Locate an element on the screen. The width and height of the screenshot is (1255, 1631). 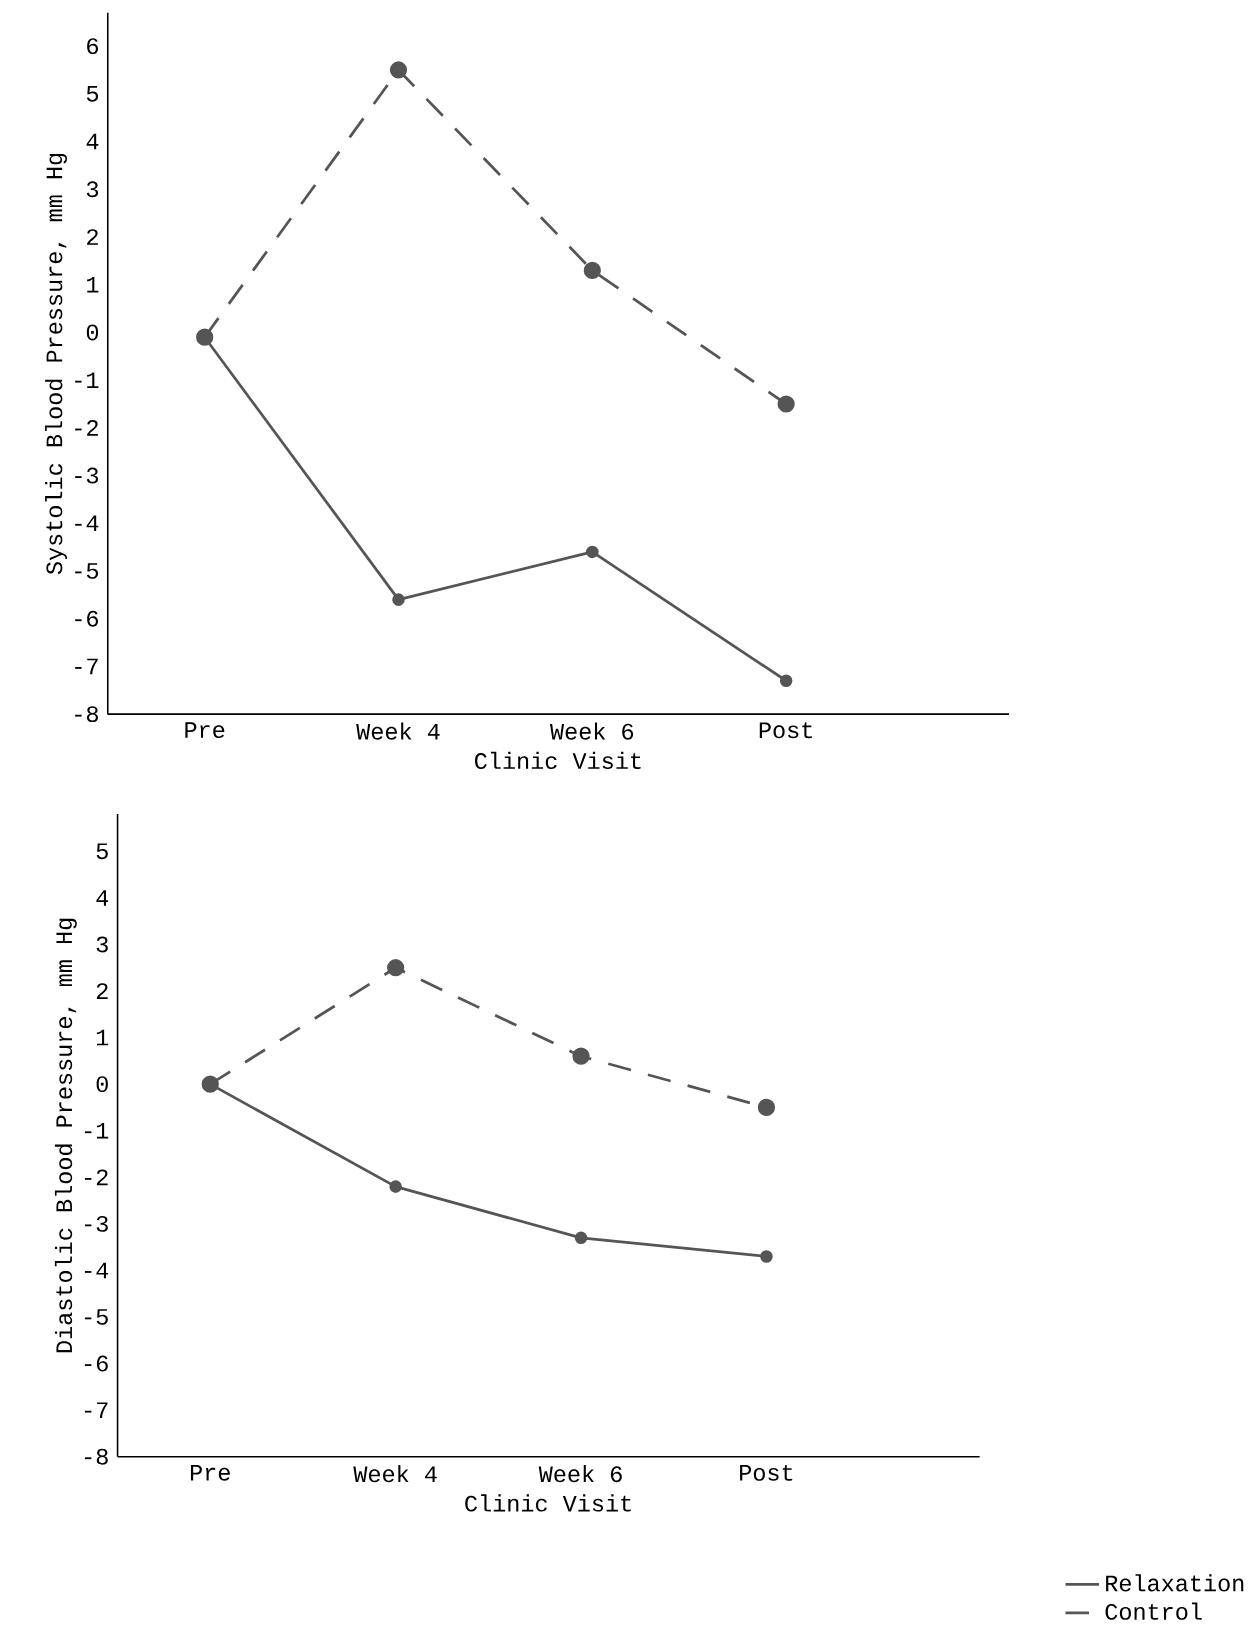
y-axis-title: Diastolic Blood Pressure, mm Hg is located at coordinates (65, 1135).